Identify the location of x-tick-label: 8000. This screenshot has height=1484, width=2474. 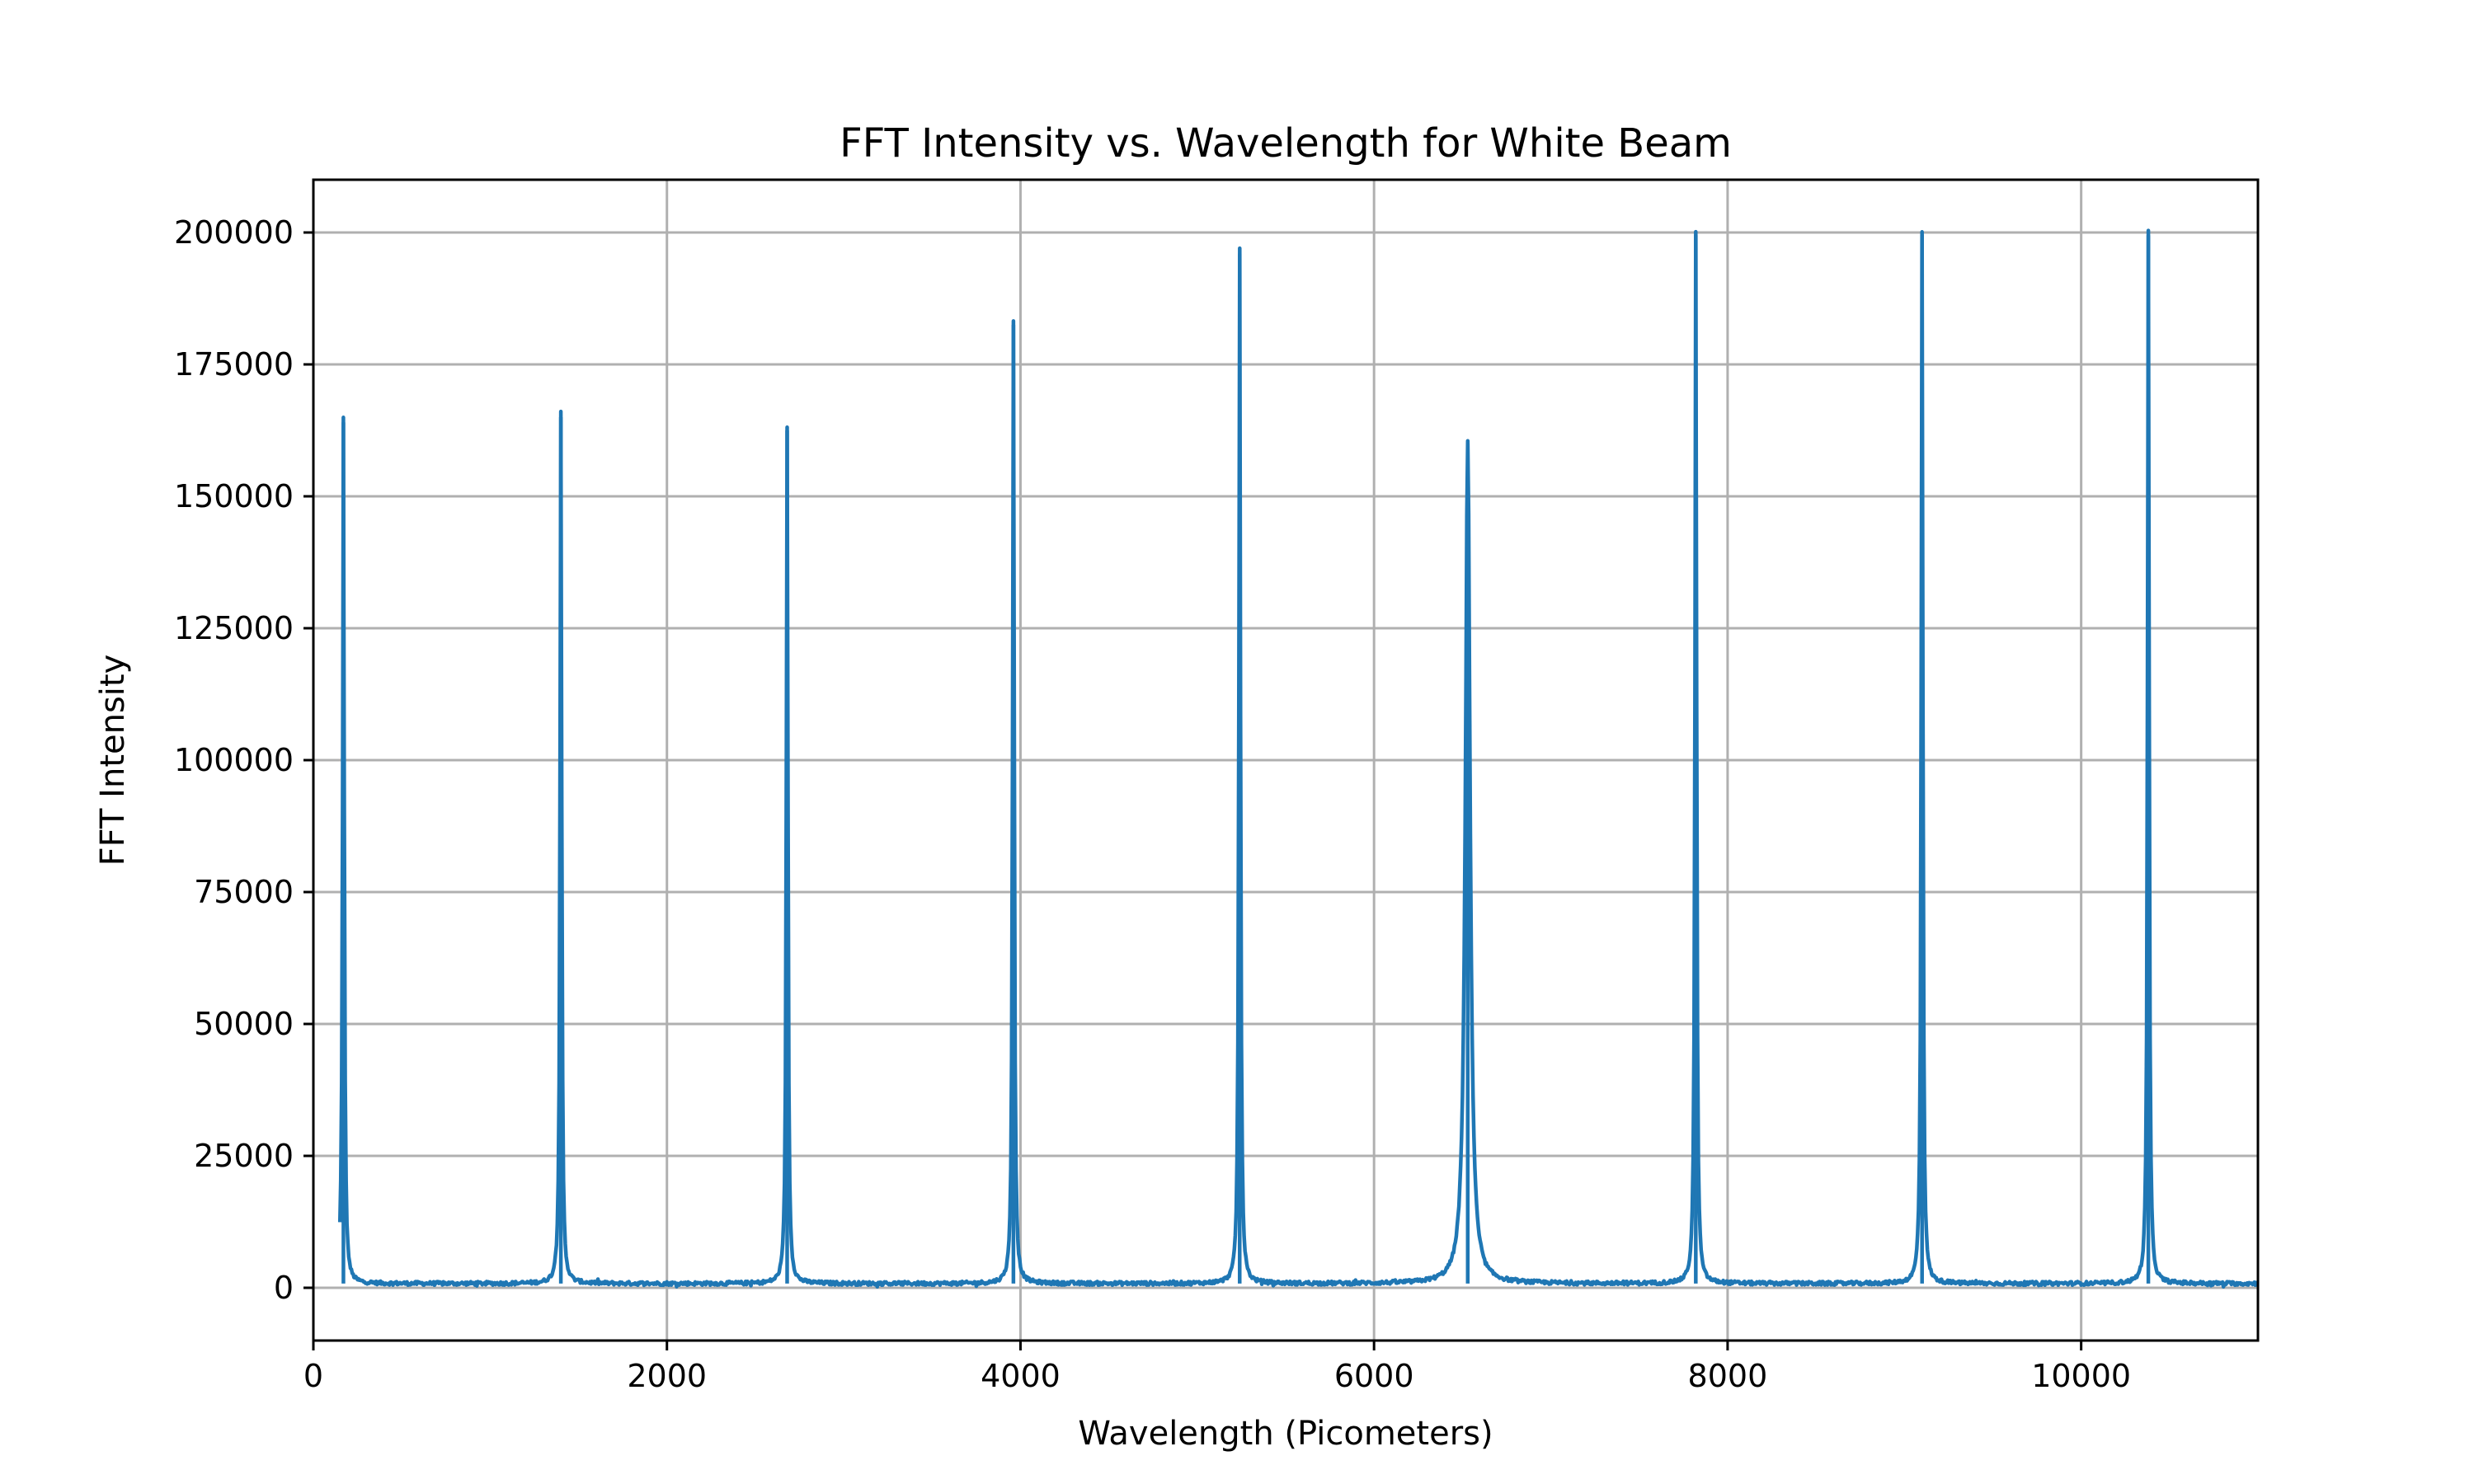
(1728, 1376).